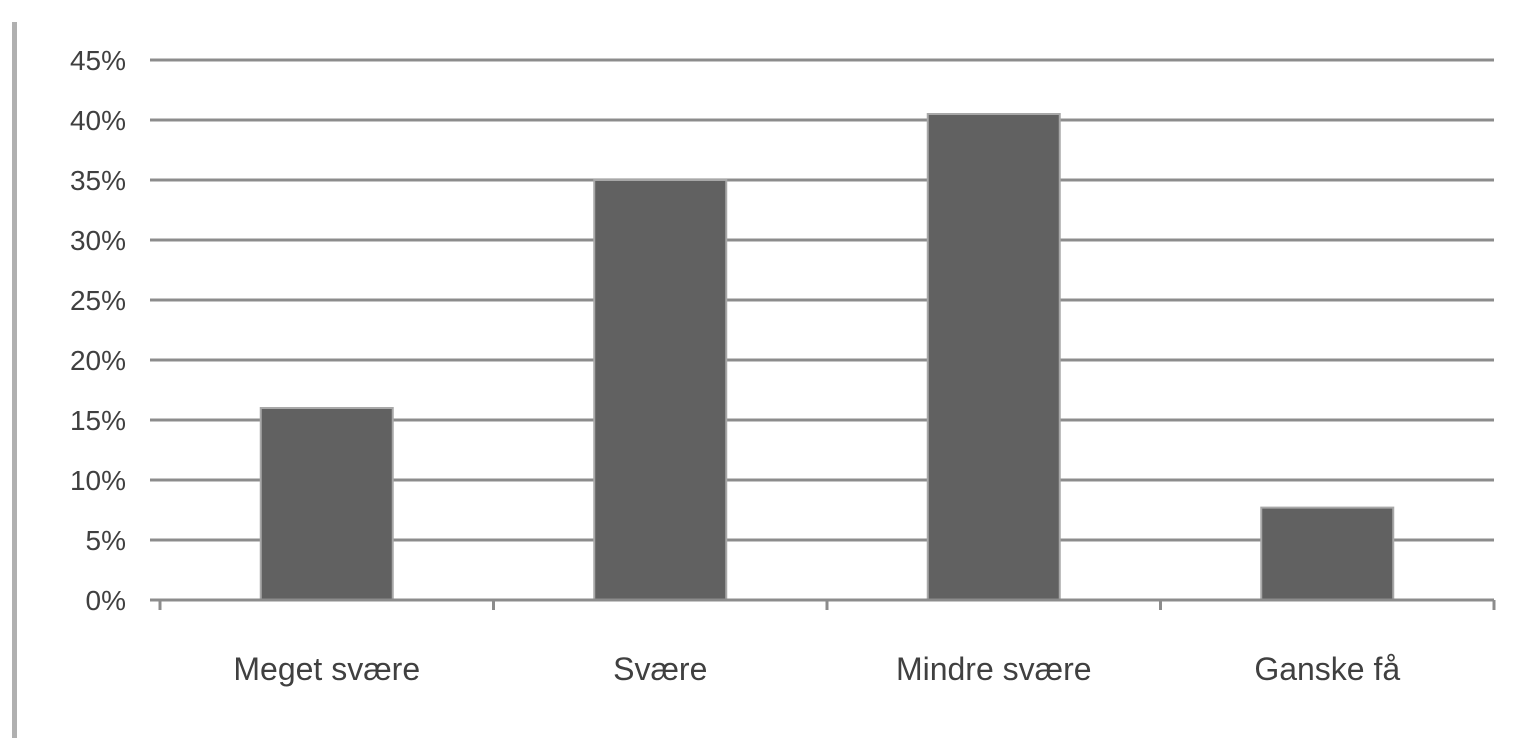 The image size is (1519, 743). What do you see at coordinates (98, 180) in the screenshot?
I see `y-tick-label: 35%` at bounding box center [98, 180].